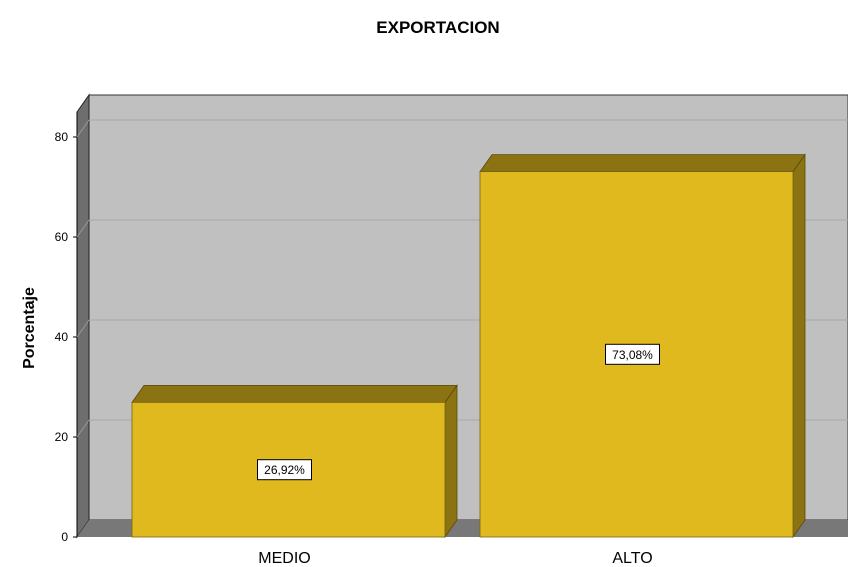 The width and height of the screenshot is (848, 567). I want to click on y-tick-label: 40, so click(62, 337).